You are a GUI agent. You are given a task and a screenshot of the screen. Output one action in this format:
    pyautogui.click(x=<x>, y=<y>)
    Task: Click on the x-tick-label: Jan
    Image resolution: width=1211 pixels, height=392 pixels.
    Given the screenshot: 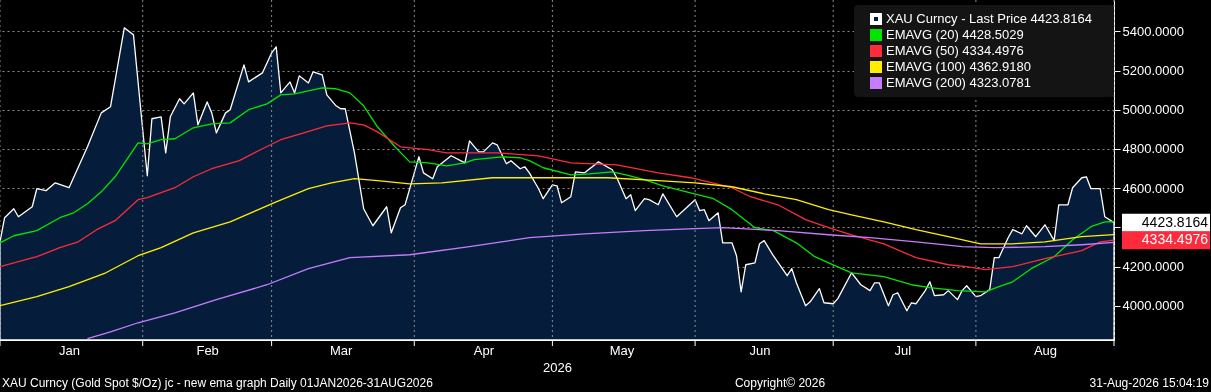 What is the action you would take?
    pyautogui.click(x=70, y=350)
    